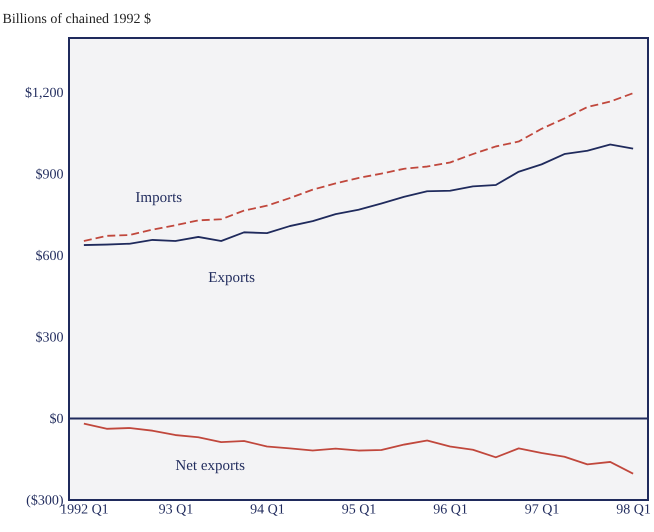 Image resolution: width=654 pixels, height=532 pixels. Describe the element at coordinates (542, 510) in the screenshot. I see `x-tick-label: 97 Q1` at that location.